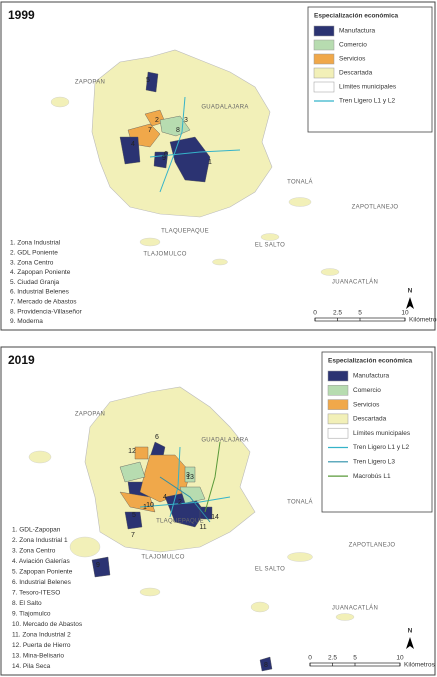 This screenshot has height=677, width=437. What do you see at coordinates (150, 505) in the screenshot?
I see `zone-number: 10` at bounding box center [150, 505].